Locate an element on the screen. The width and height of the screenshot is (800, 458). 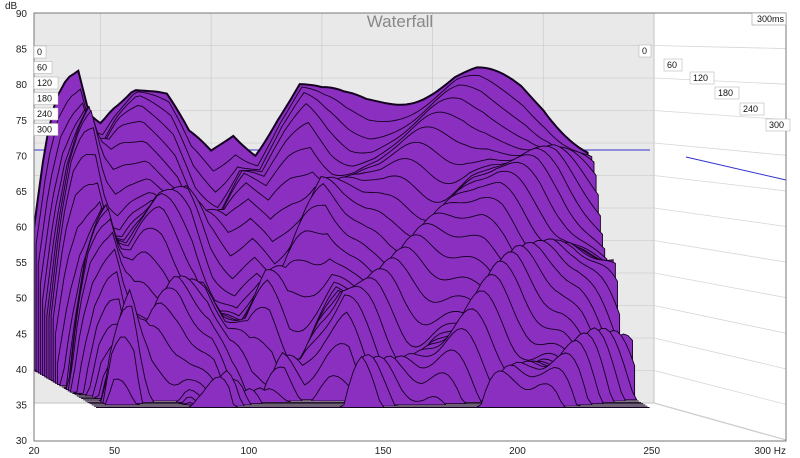
svg-text: 300ms is located at coordinates (771, 19).